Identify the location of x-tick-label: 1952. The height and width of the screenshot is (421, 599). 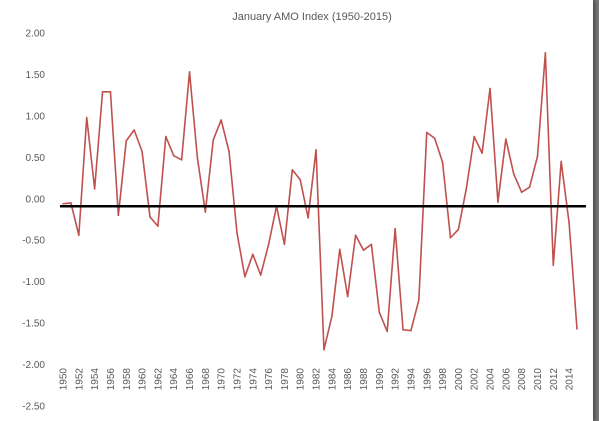
(79, 379).